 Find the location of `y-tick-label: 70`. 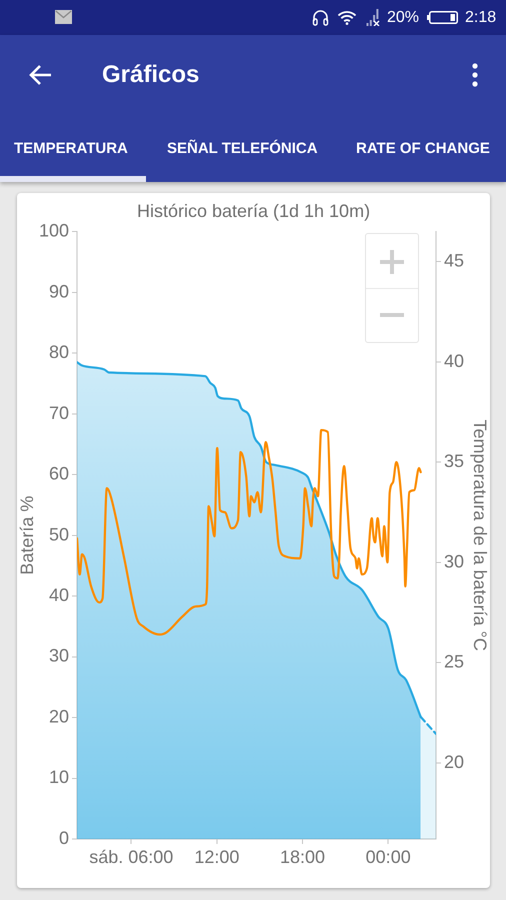

y-tick-label: 70 is located at coordinates (58, 412).